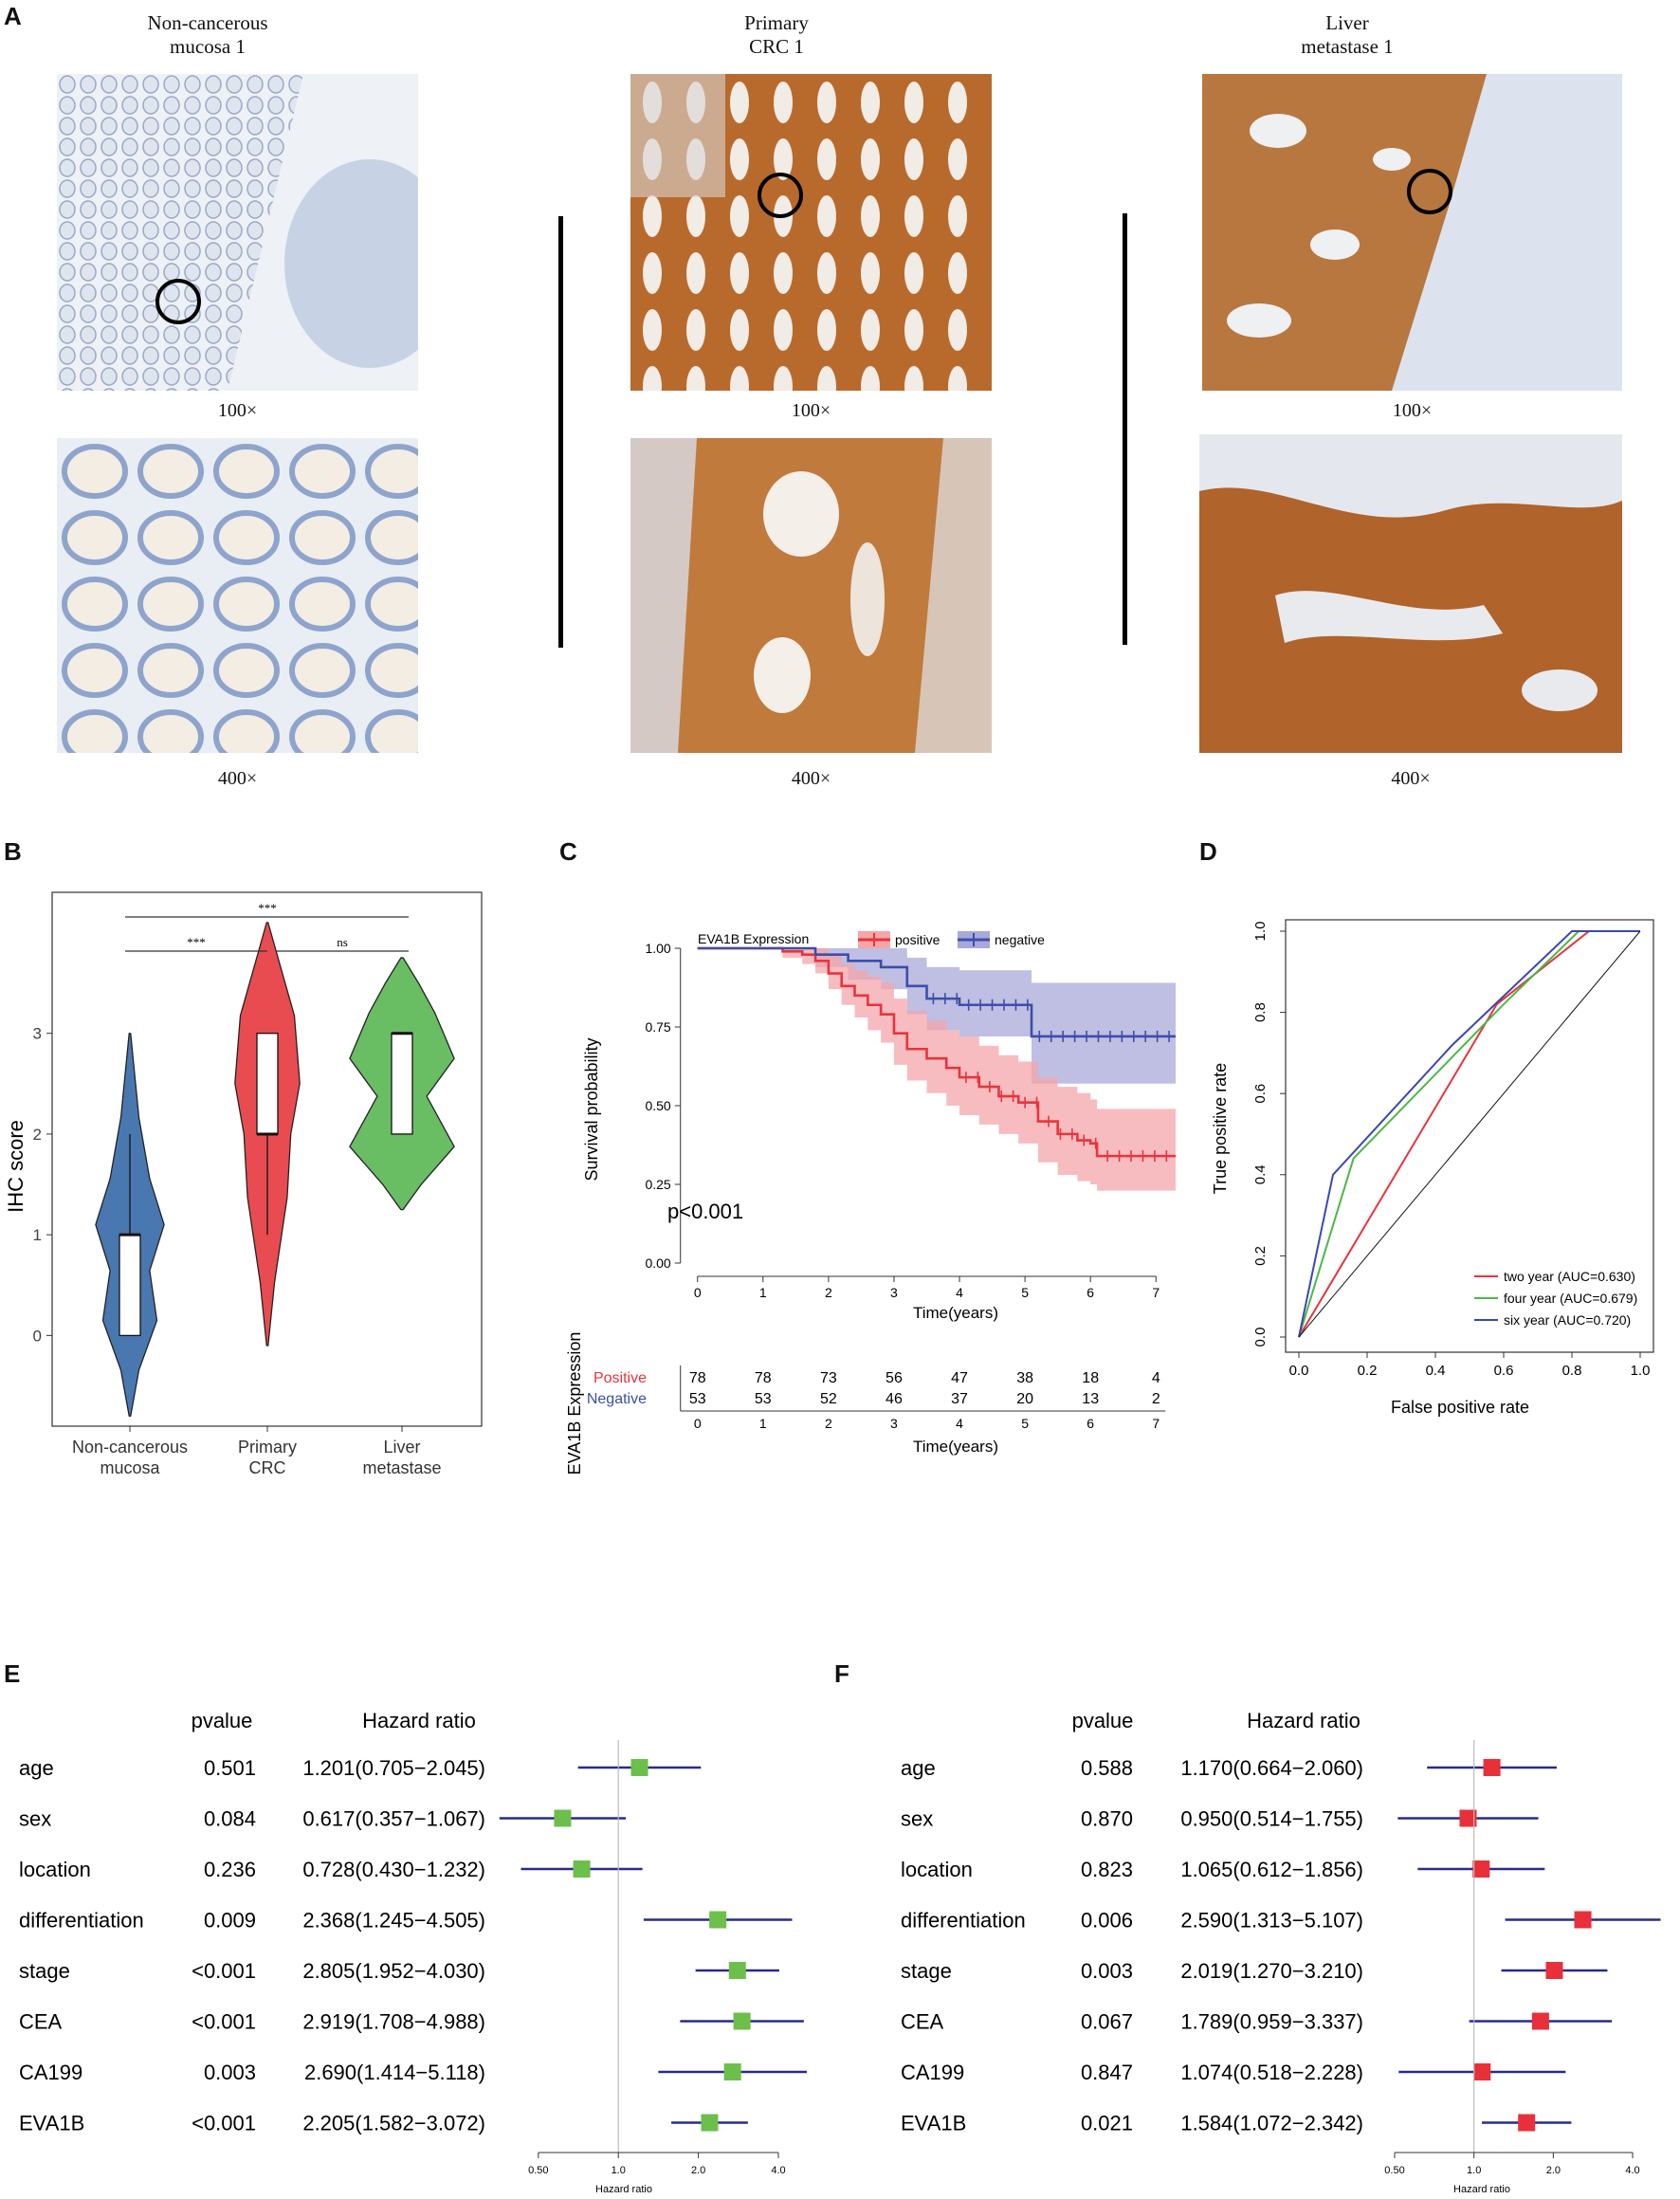 The width and height of the screenshot is (1680, 2199). Describe the element at coordinates (1271, 1768) in the screenshot. I see `forest-f-row-hr: 1.170(0.664−2.060)` at that location.